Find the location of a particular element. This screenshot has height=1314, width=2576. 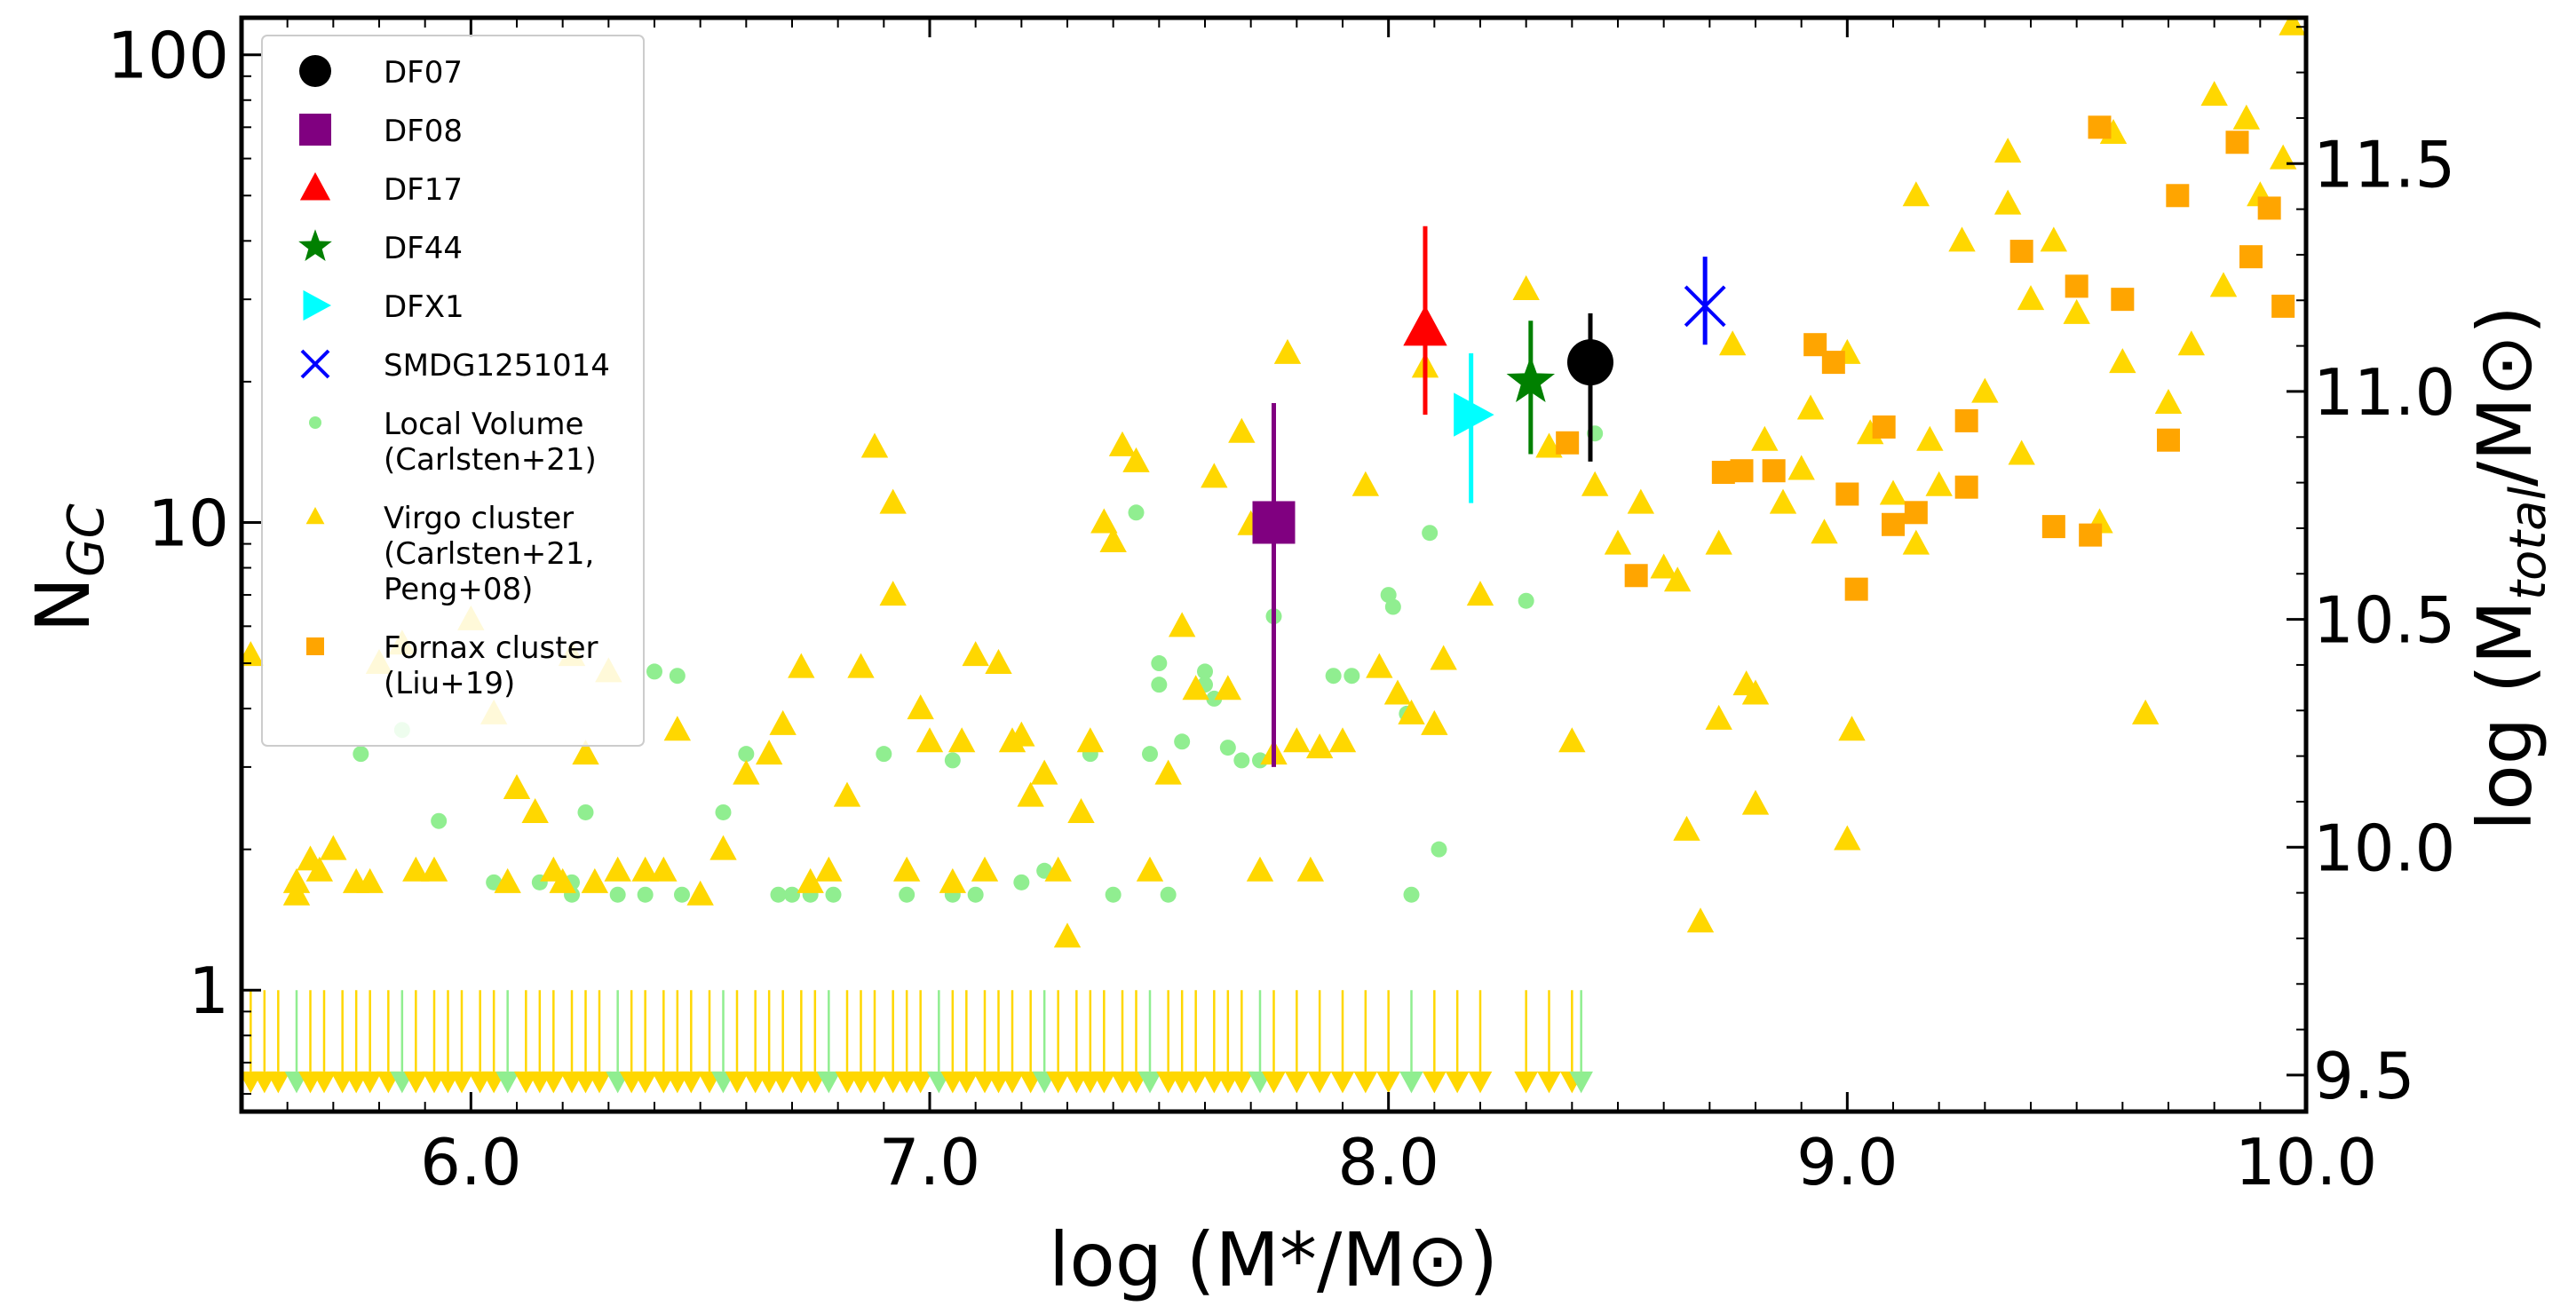

legend-item-df17: DF17 is located at coordinates (381, 190).